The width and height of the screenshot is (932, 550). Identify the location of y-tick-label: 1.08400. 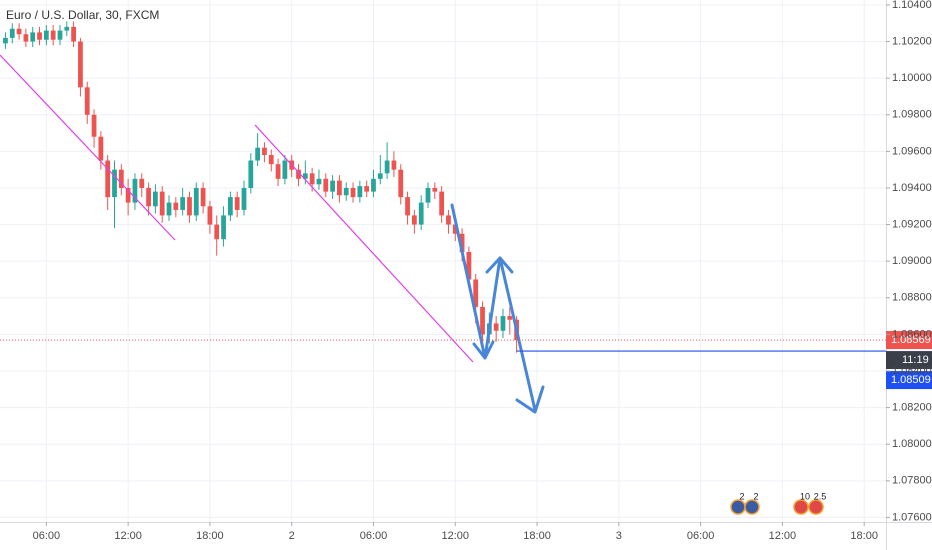
(912, 371).